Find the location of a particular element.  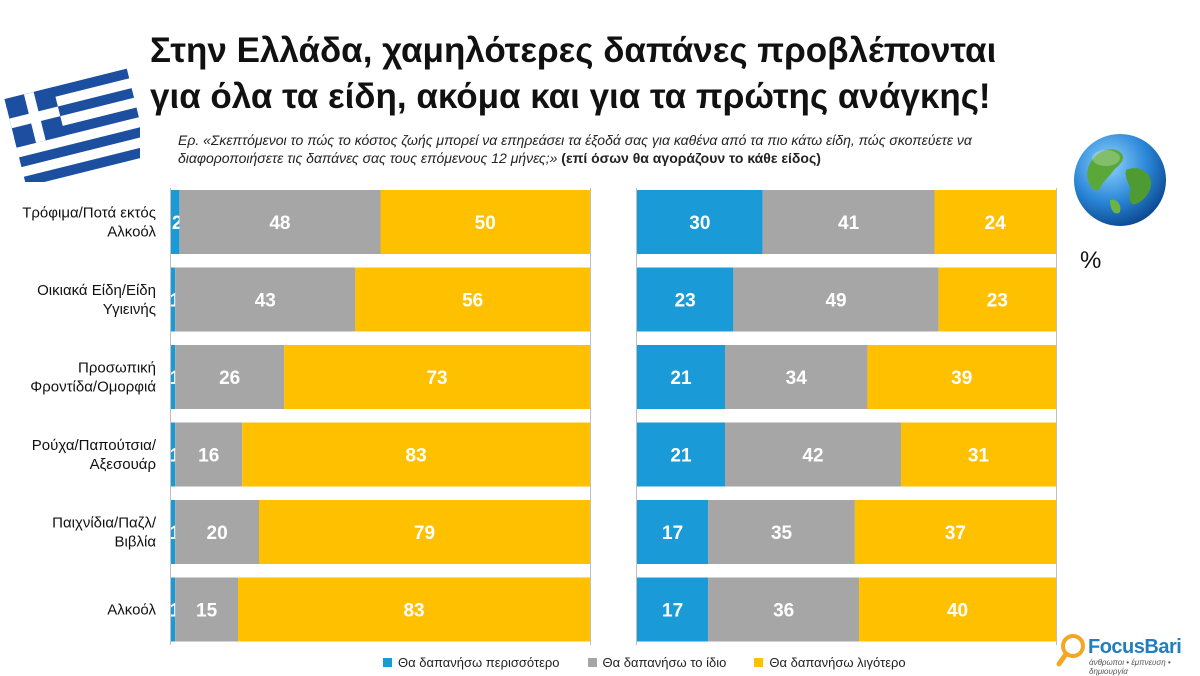

legend-label-same: Θα δαπανήσω το ίδιο is located at coordinates (664, 662).